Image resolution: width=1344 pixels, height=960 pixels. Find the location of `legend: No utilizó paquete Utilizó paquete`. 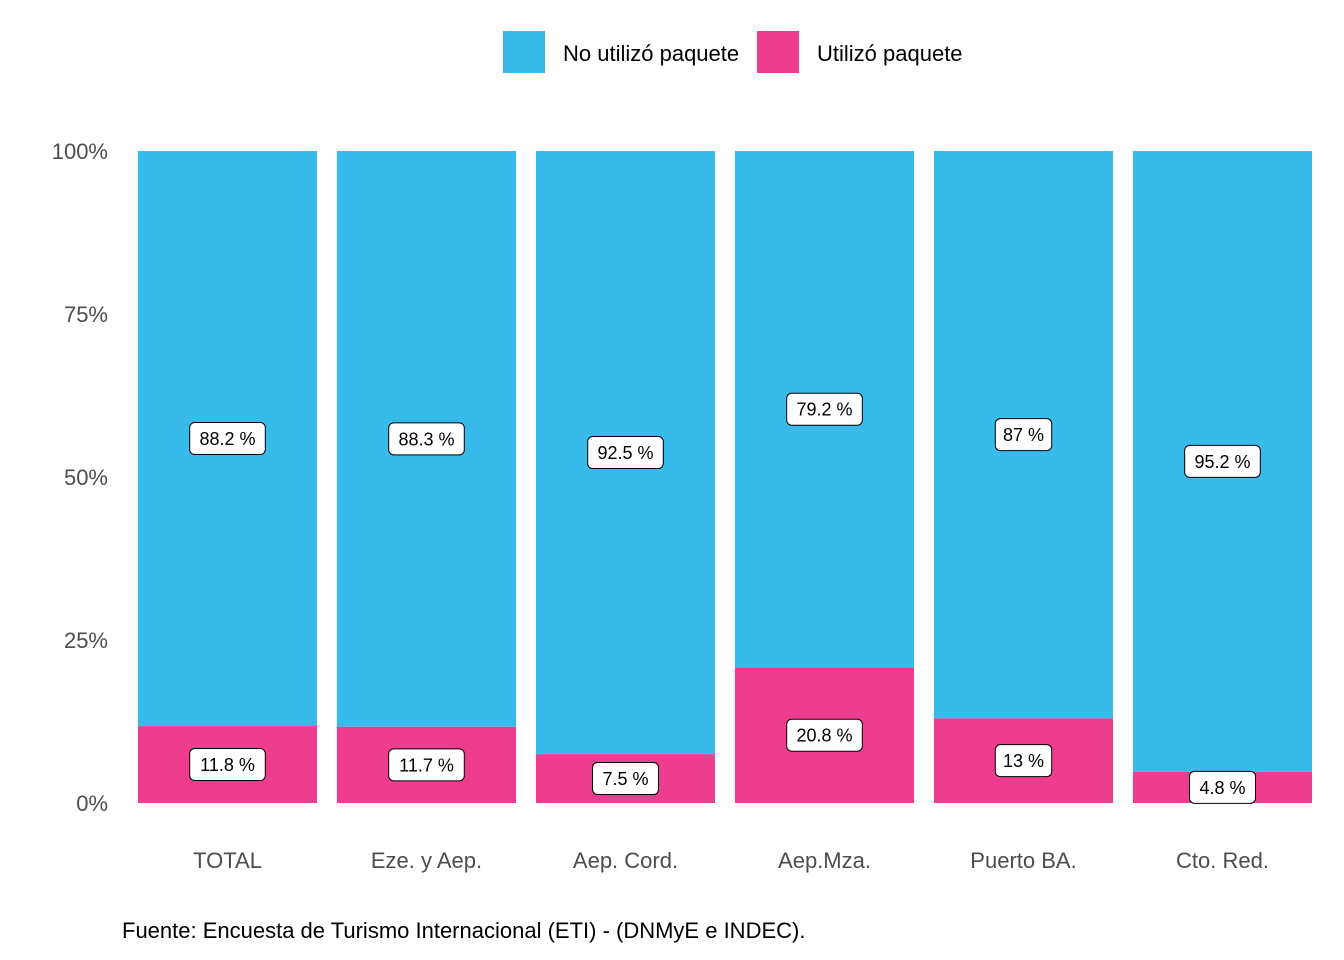

legend: No utilizó paquete Utilizó paquete is located at coordinates (733, 52).